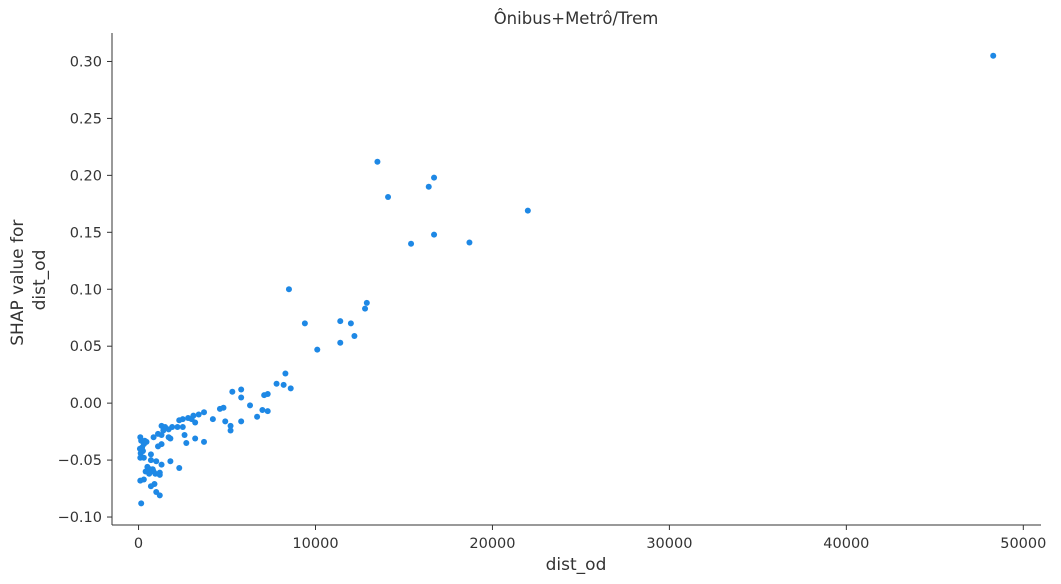  I want to click on y-ticks: −0.10 −0.05 0.00 0.05 0.10 0.15 0.20 0.25 0.30, so click(85, 290).